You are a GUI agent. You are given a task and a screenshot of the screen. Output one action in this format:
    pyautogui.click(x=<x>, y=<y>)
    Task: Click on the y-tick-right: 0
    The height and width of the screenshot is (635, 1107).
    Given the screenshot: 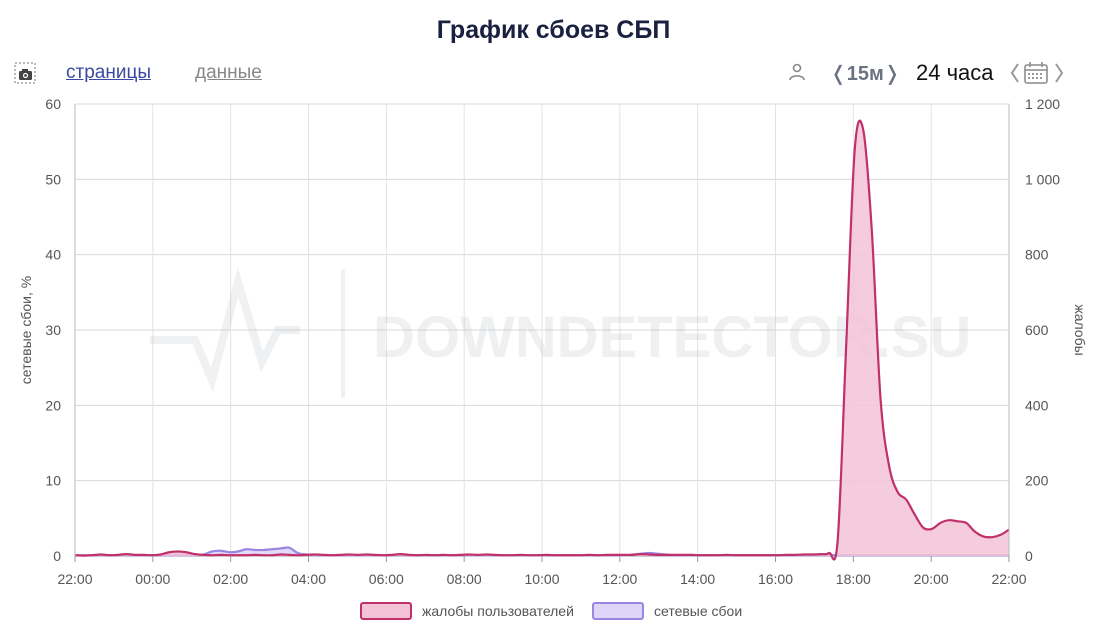 What is the action you would take?
    pyautogui.click(x=1029, y=556)
    